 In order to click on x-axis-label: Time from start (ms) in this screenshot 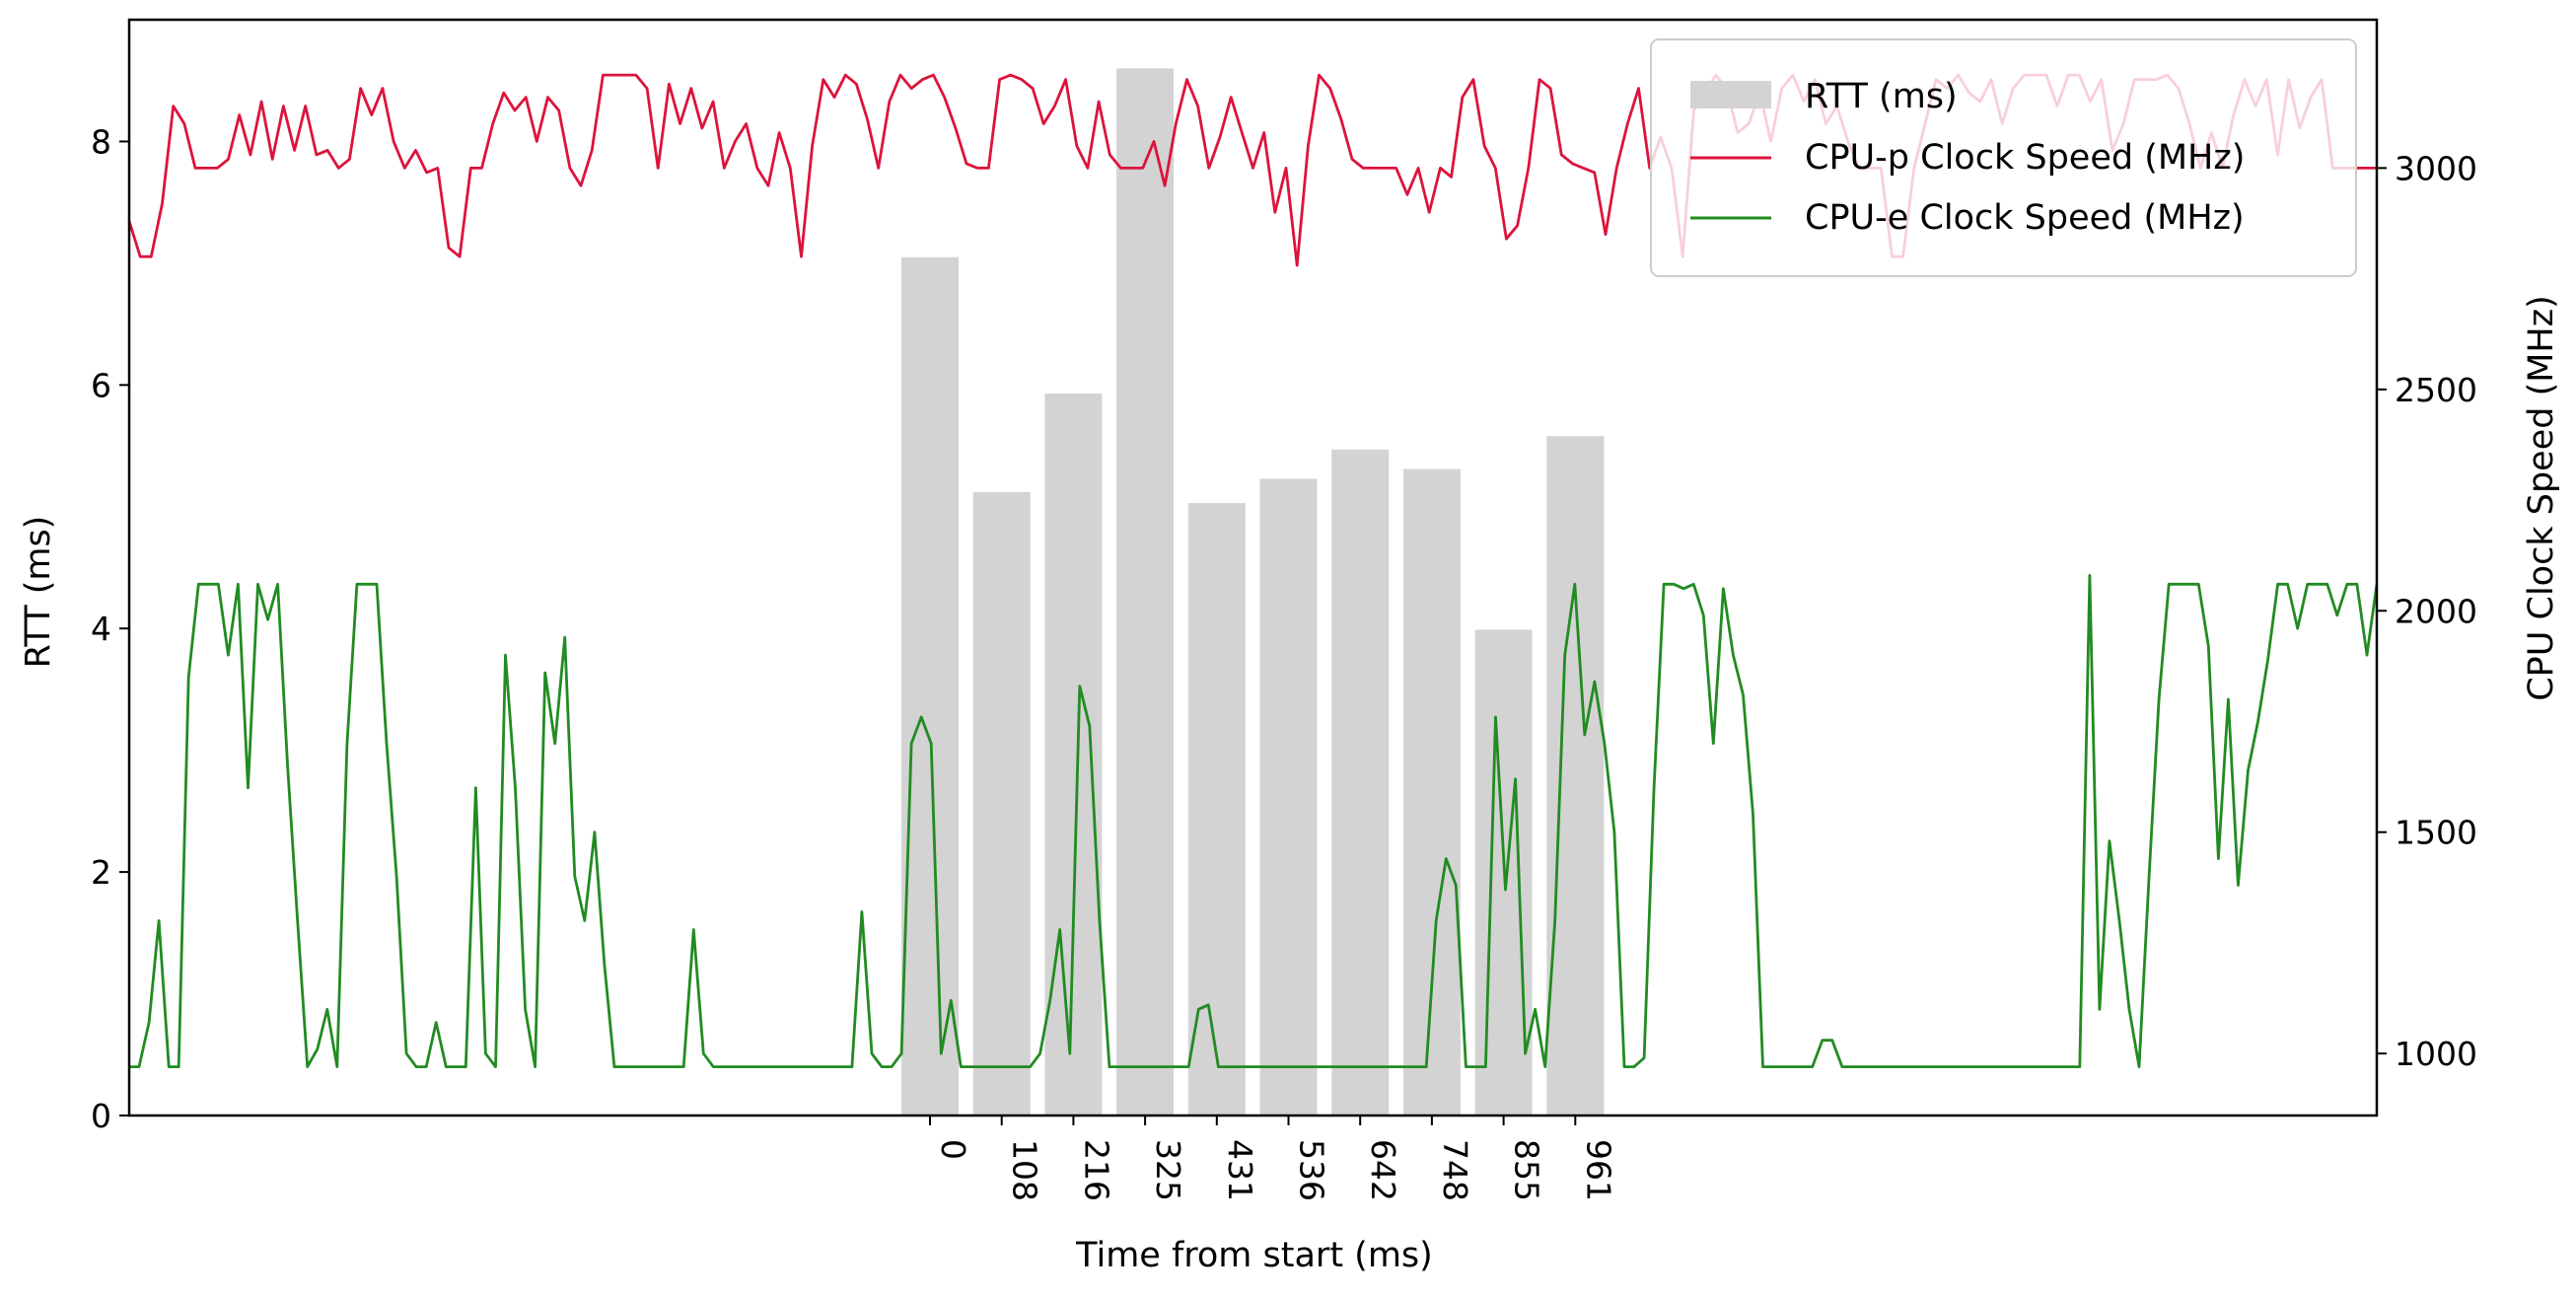, I will do `click(1254, 1255)`.